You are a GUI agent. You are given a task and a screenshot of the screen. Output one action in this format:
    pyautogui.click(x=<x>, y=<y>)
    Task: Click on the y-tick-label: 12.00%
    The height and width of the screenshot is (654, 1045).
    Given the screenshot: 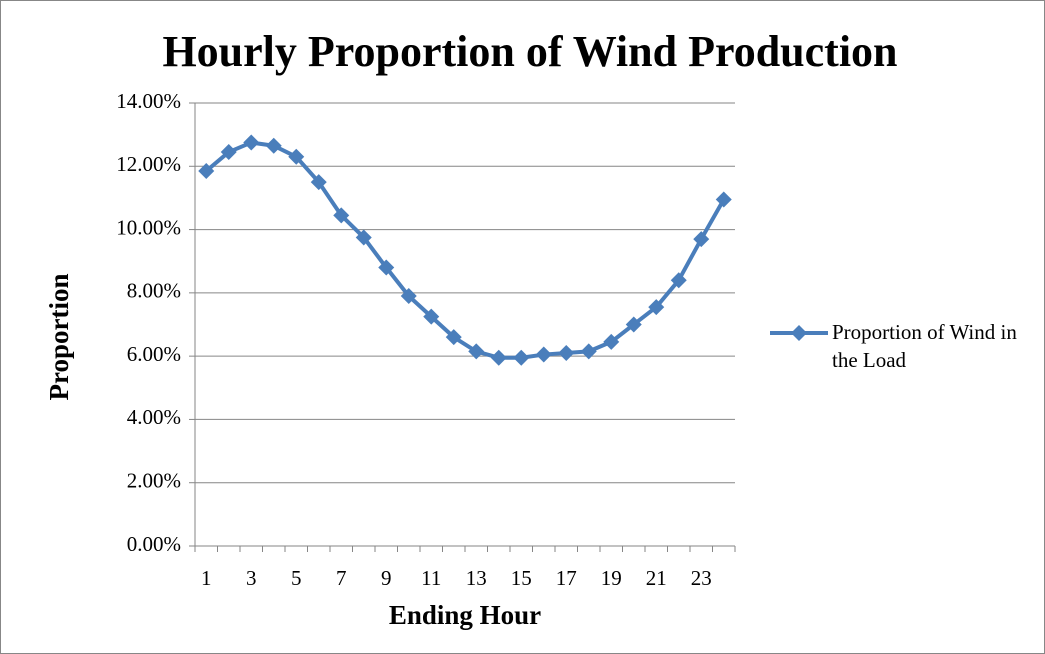 What is the action you would take?
    pyautogui.click(x=148, y=164)
    